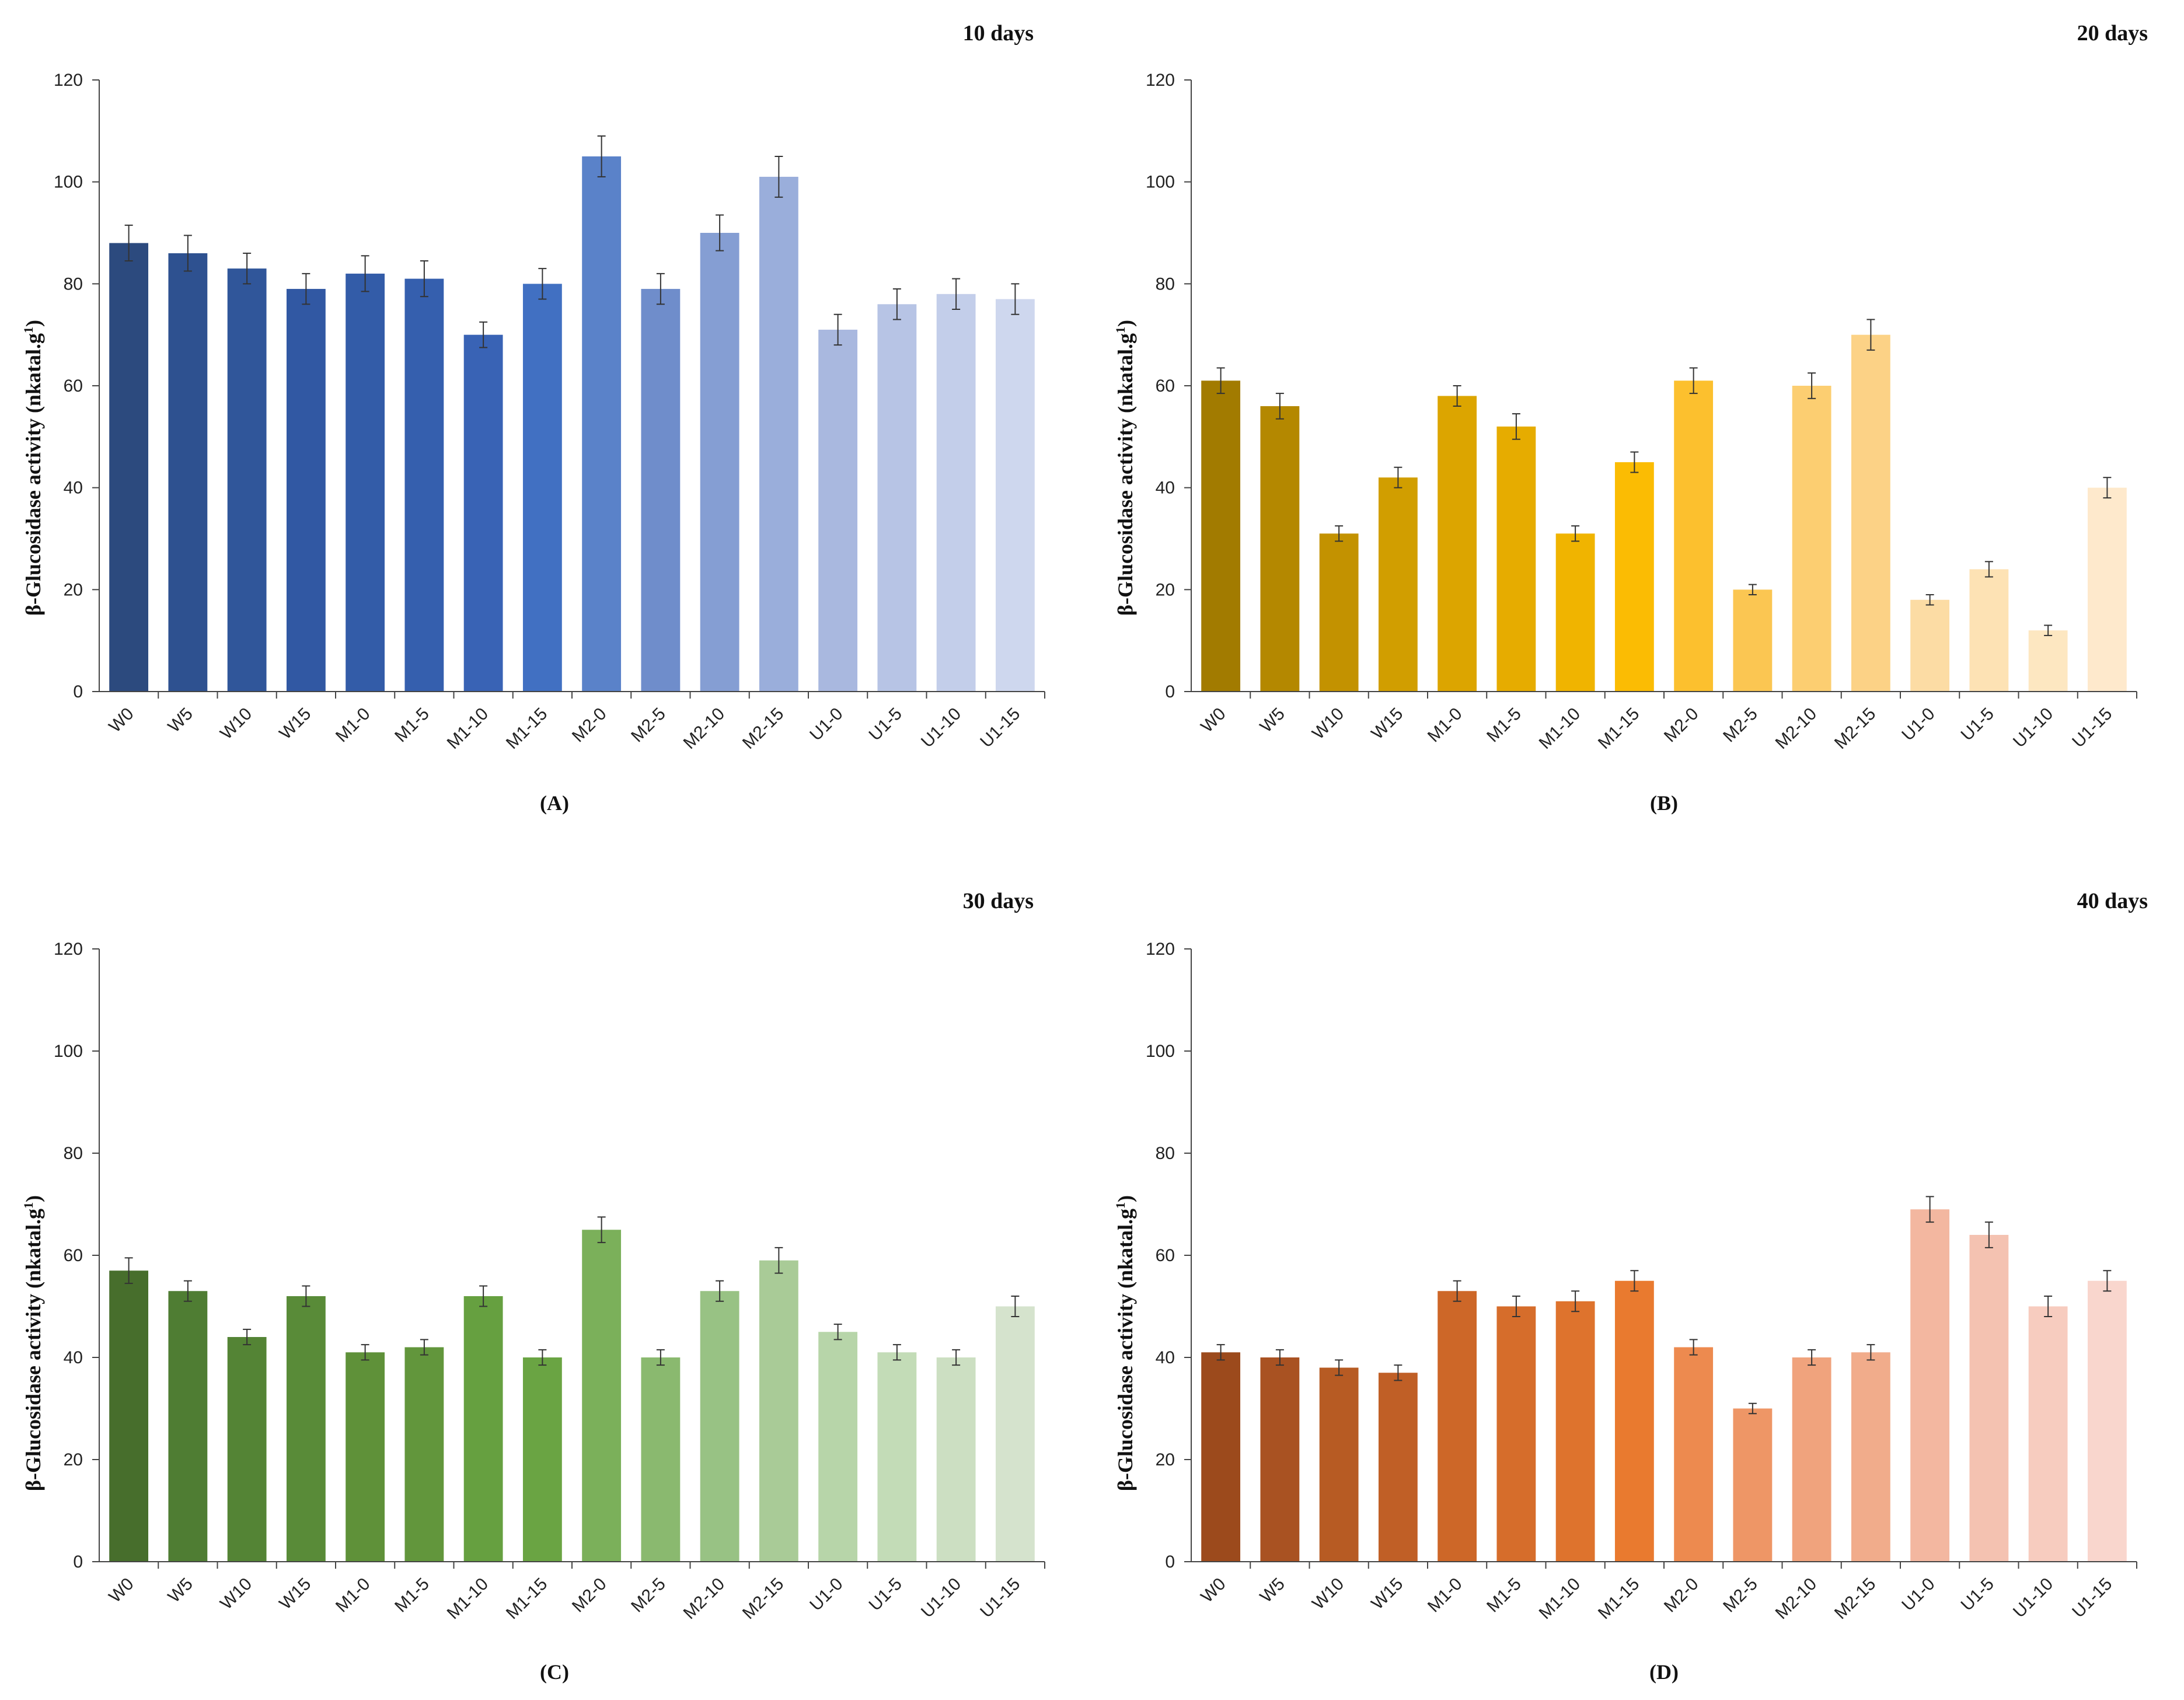 This screenshot has width=2184, height=1700. What do you see at coordinates (554, 1672) in the screenshot?
I see `panel-caption: (C)` at bounding box center [554, 1672].